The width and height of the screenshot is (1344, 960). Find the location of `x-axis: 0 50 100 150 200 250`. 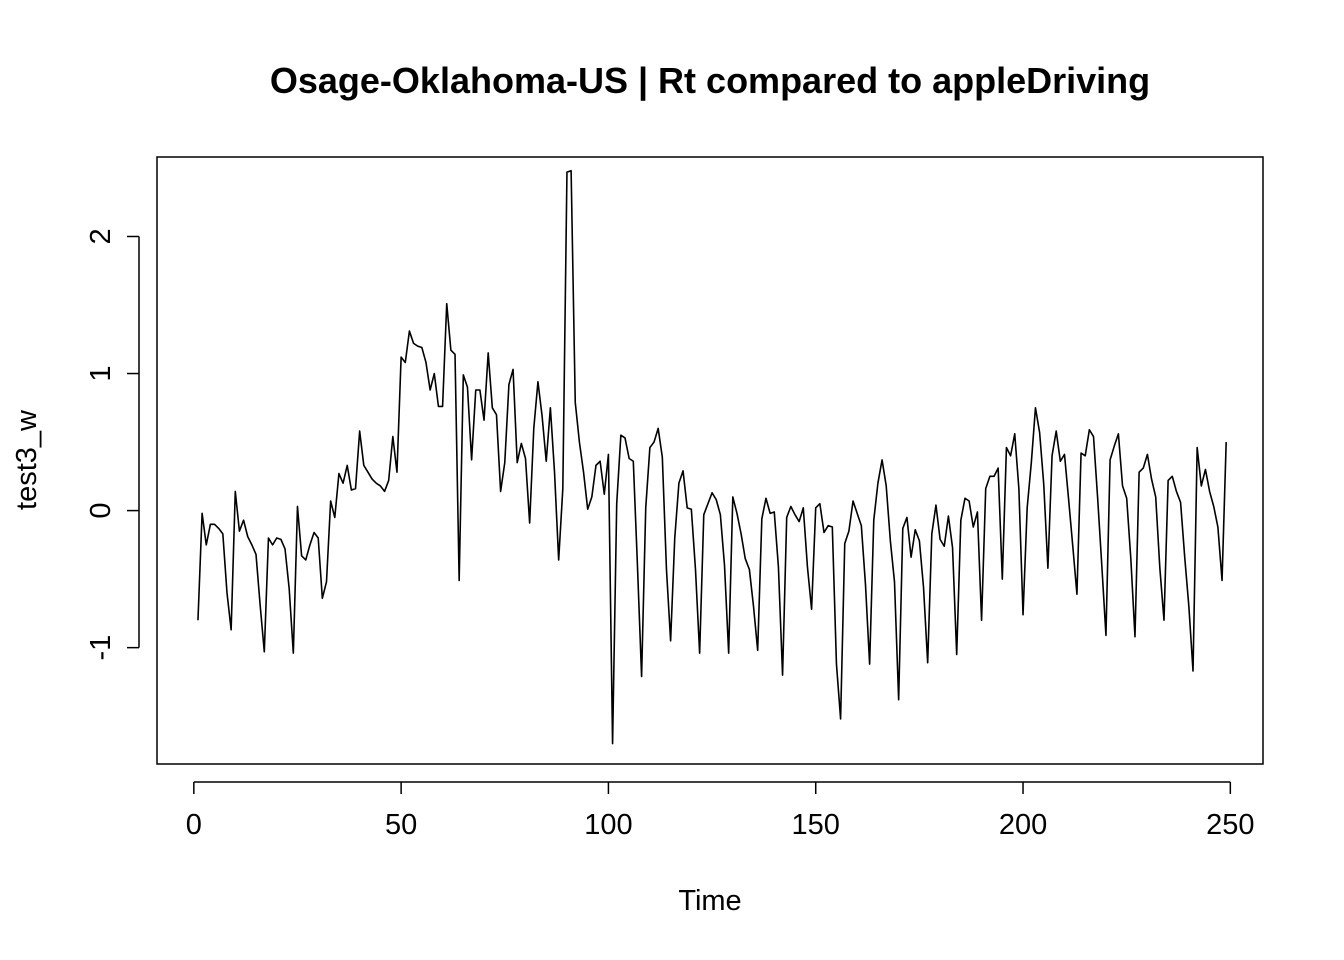

x-axis: 0 50 100 150 200 250 is located at coordinates (720, 811).